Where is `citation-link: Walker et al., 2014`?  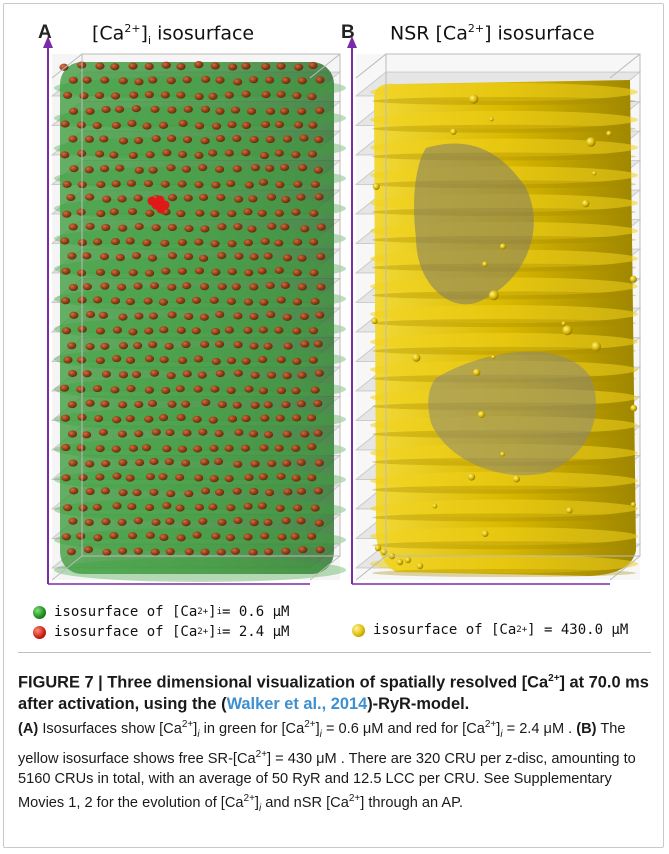
citation-link: Walker et al., 2014 is located at coordinates (297, 704).